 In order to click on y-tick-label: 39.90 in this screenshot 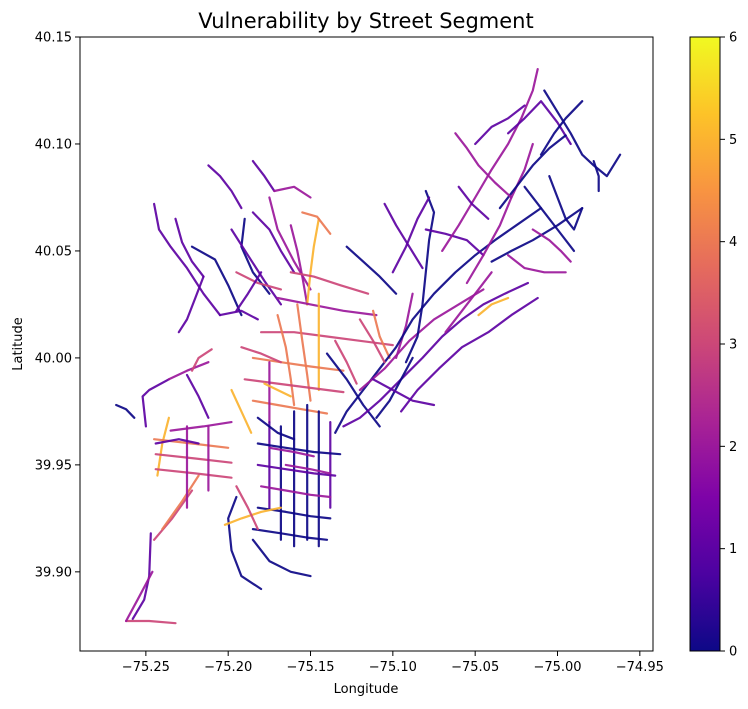, I will do `click(53, 572)`.